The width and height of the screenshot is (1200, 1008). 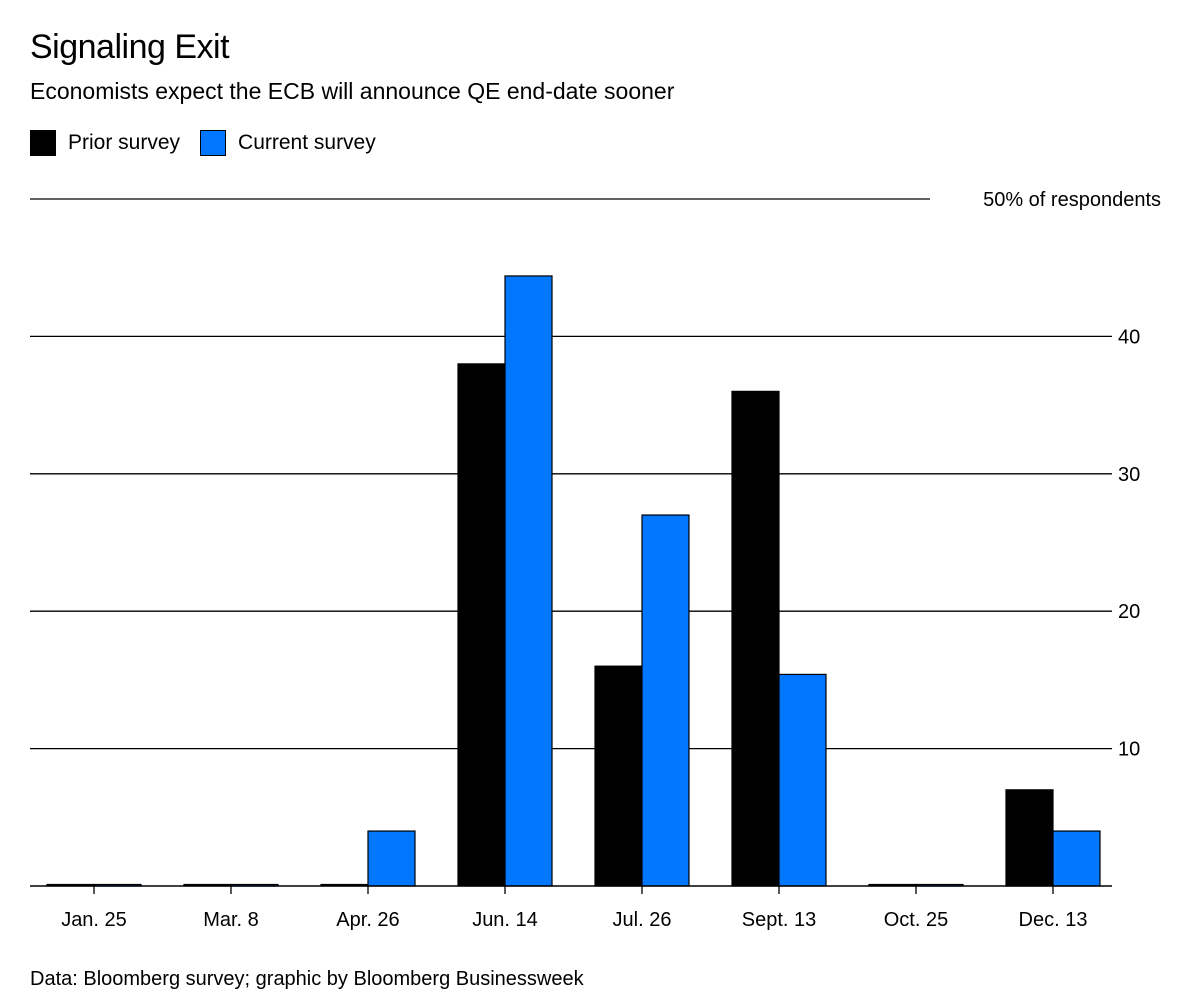 I want to click on x-tick-label: Dec. 13, so click(x=1053, y=920).